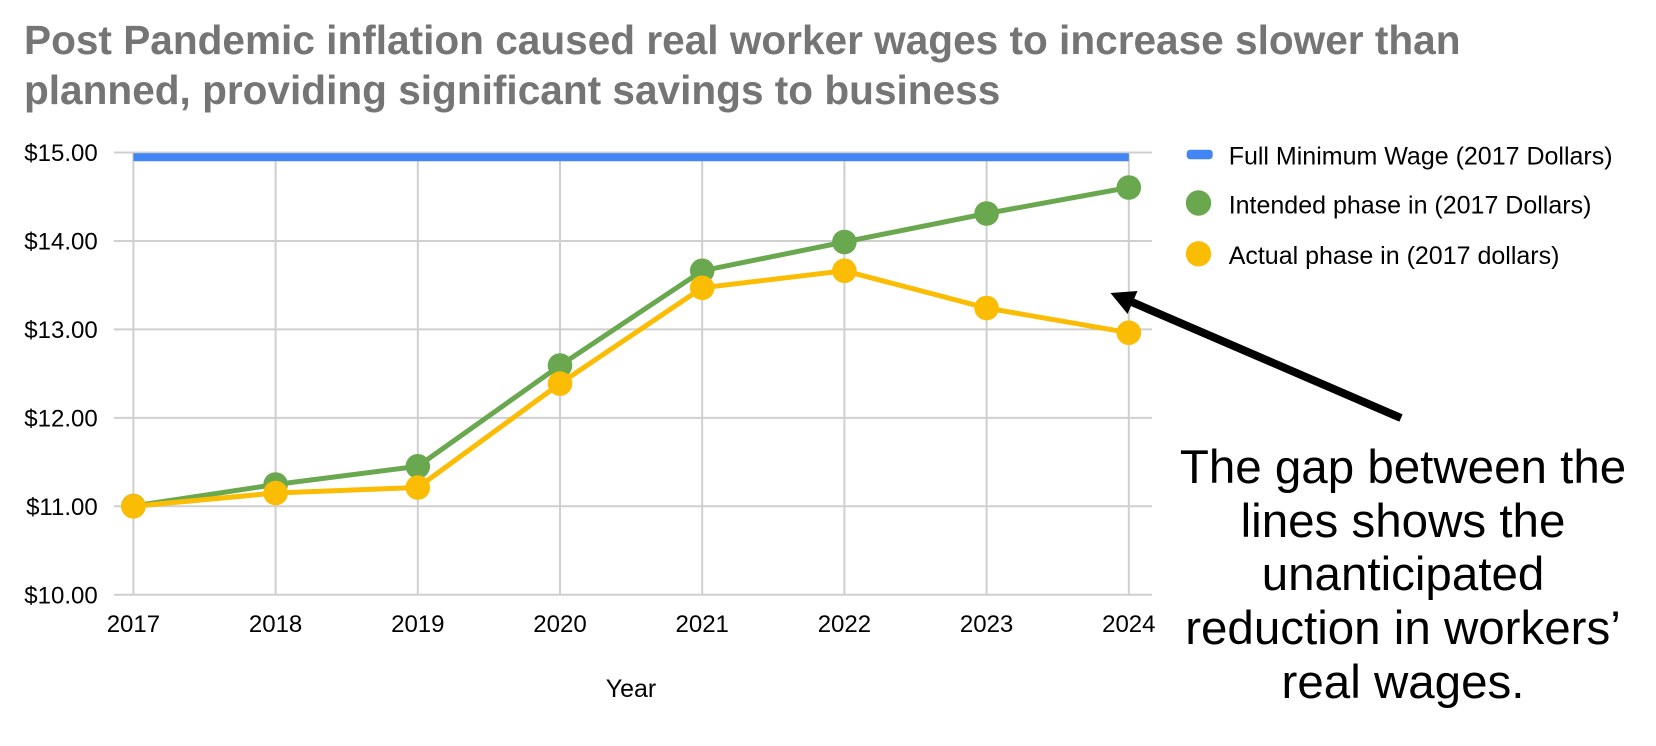 The image size is (1656, 746). What do you see at coordinates (60, 153) in the screenshot?
I see `svg-text: $15.00` at bounding box center [60, 153].